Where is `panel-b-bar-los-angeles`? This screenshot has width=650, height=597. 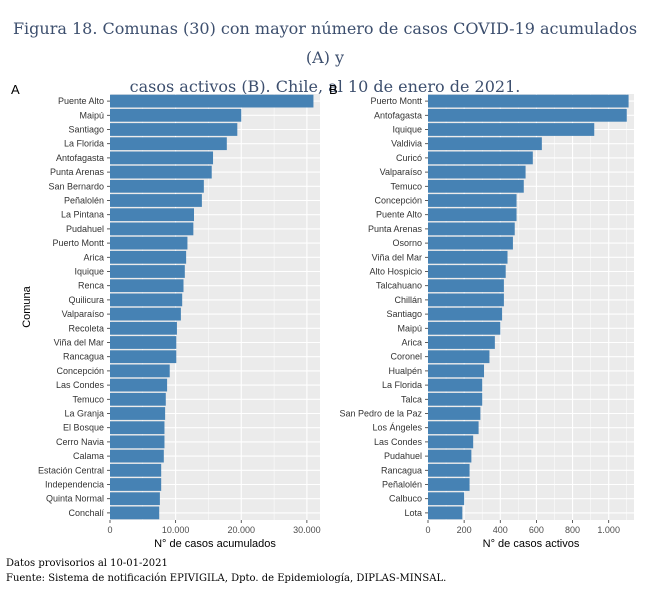 panel-b-bar-los-angeles is located at coordinates (453, 428).